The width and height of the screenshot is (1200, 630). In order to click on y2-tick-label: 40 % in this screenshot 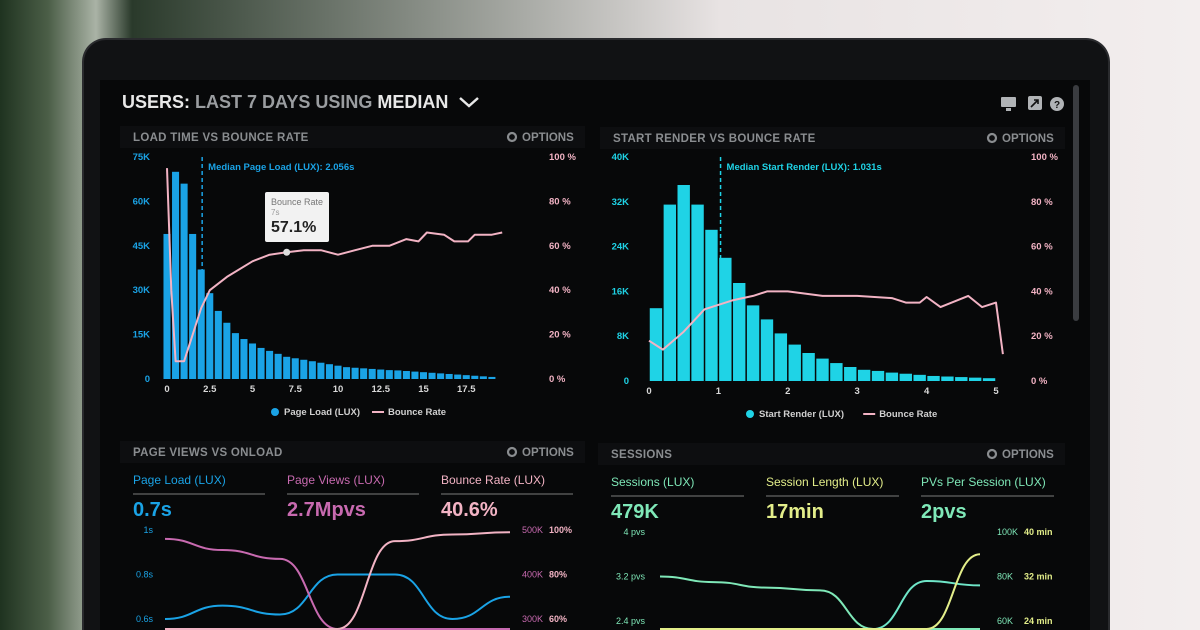, I will do `click(1042, 291)`.